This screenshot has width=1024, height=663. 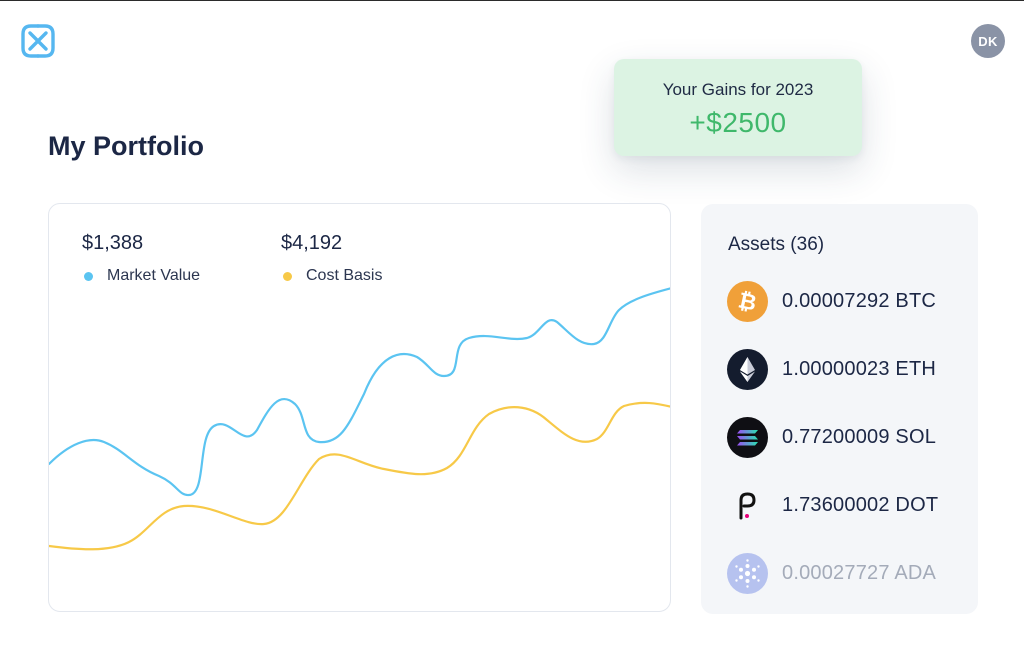 I want to click on cost-basis-line, so click(x=359, y=476).